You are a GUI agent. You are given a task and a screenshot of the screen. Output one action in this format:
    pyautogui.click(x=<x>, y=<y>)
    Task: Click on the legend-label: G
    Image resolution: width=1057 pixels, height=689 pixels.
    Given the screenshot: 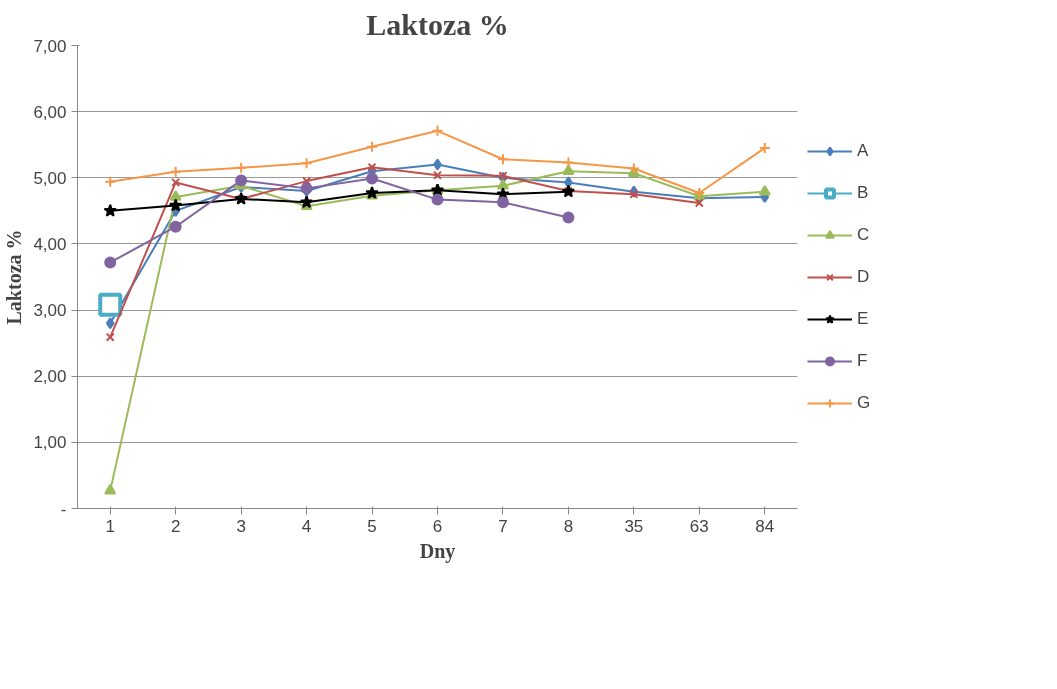 What is the action you would take?
    pyautogui.click(x=864, y=402)
    